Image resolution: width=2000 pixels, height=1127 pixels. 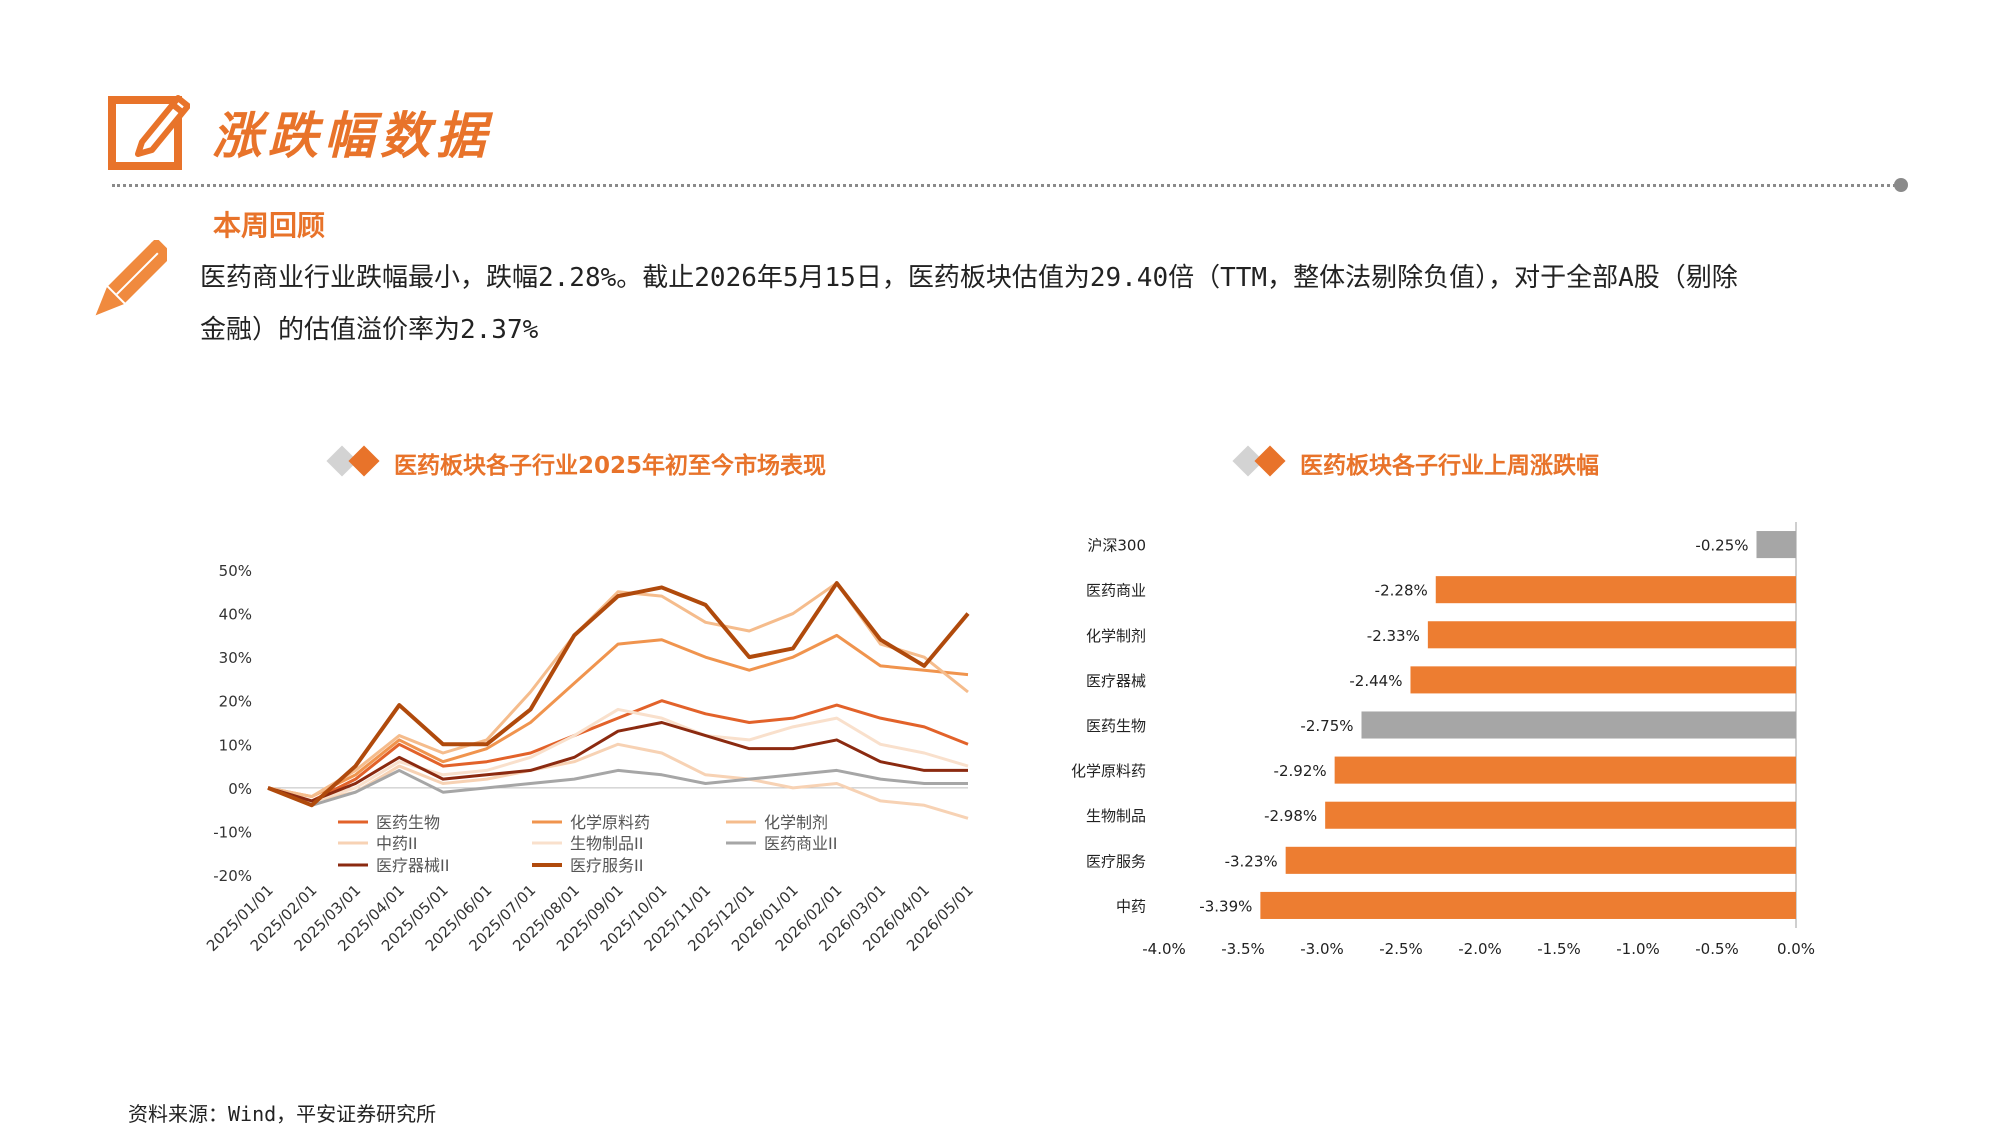 I want to click on data-label: -2.44%, so click(x=1375, y=681).